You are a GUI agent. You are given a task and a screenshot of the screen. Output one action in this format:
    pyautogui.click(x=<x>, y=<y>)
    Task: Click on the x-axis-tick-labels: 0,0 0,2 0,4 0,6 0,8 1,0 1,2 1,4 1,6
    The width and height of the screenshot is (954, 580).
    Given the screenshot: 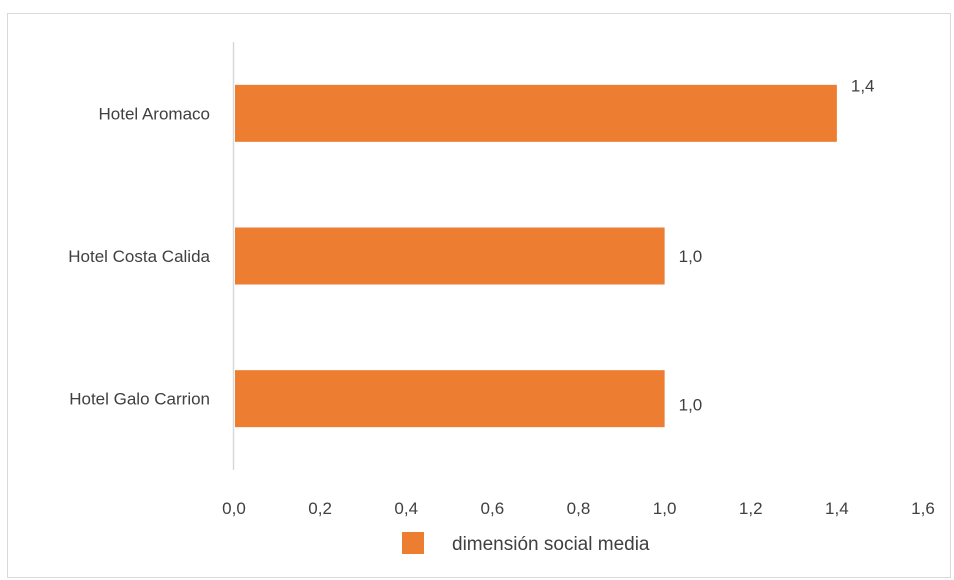 What is the action you would take?
    pyautogui.click(x=578, y=508)
    